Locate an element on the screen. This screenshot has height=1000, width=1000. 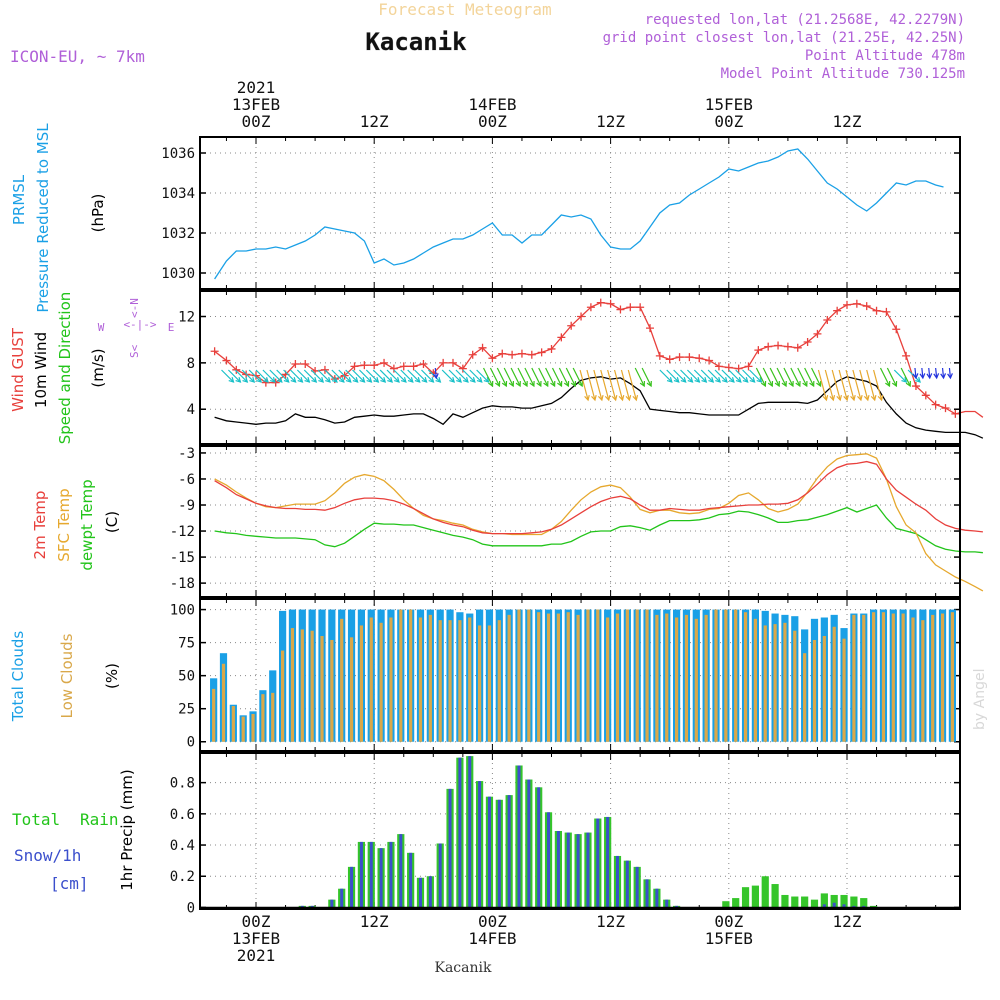
wind-arrow-orange is located at coordinates (836, 385).